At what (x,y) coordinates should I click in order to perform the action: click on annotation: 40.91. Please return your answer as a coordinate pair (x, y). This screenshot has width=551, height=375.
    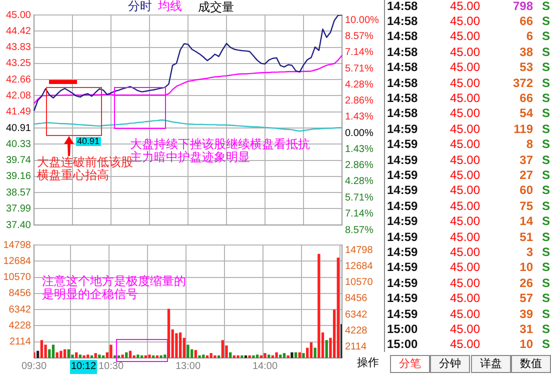
    Looking at the image, I should click on (88, 141).